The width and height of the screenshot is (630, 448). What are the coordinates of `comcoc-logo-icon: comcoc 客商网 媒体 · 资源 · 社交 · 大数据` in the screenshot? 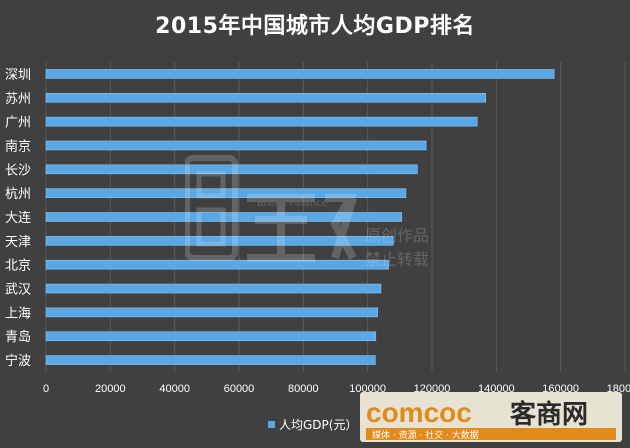 It's located at (491, 417).